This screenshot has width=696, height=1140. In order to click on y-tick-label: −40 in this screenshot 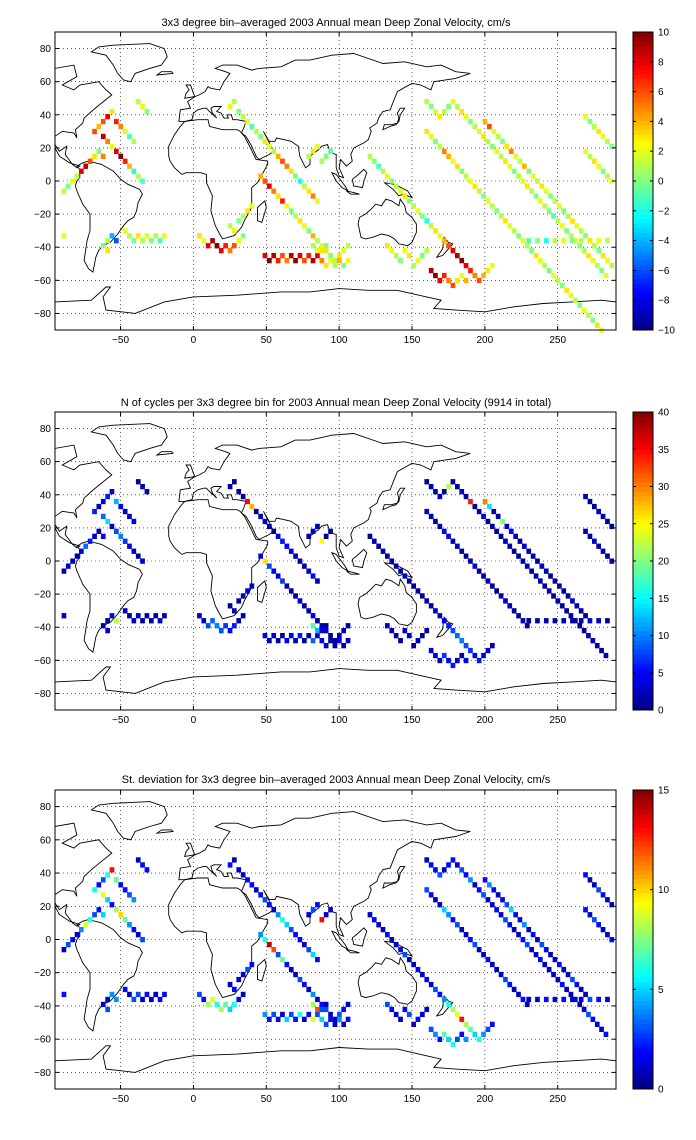, I will do `click(42, 1006)`.